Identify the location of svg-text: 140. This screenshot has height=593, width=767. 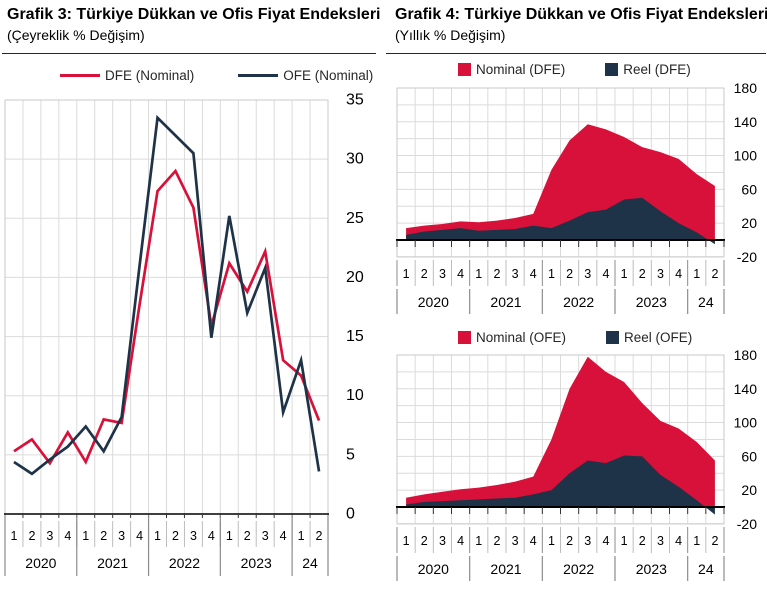
(746, 122).